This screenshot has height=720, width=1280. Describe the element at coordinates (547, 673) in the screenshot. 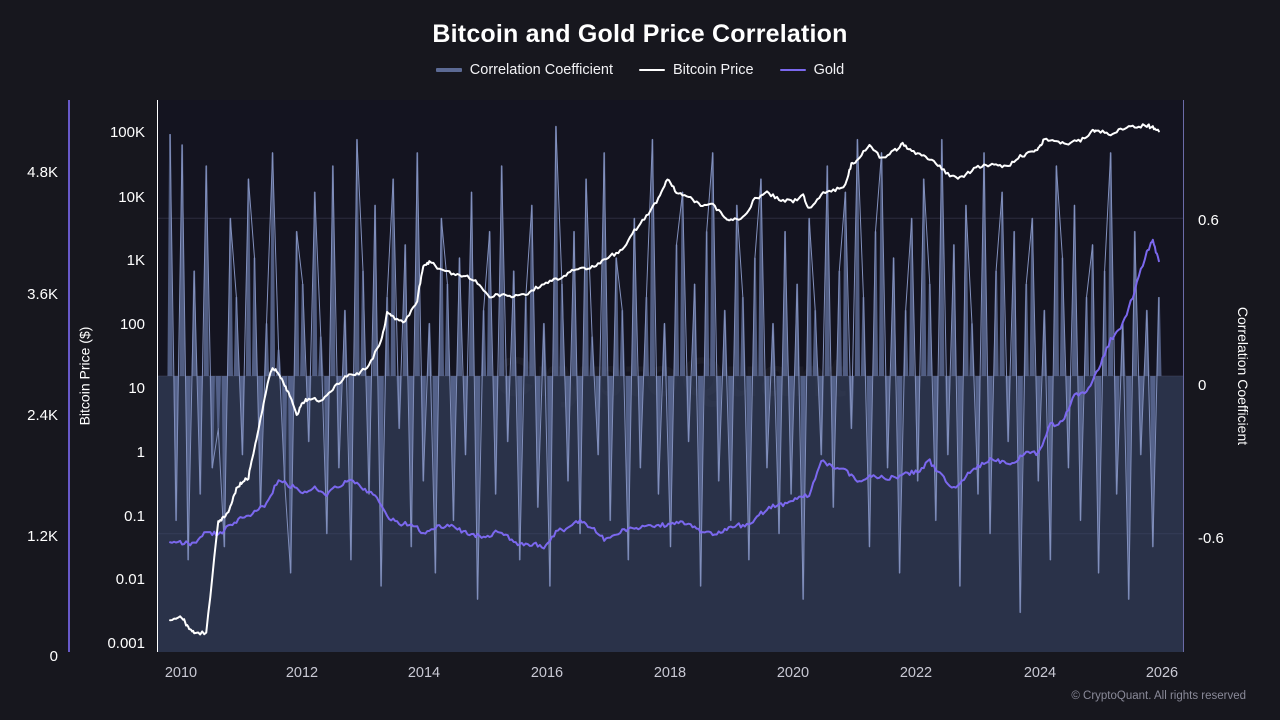

I see `x-axis-tick-3: 2016` at that location.